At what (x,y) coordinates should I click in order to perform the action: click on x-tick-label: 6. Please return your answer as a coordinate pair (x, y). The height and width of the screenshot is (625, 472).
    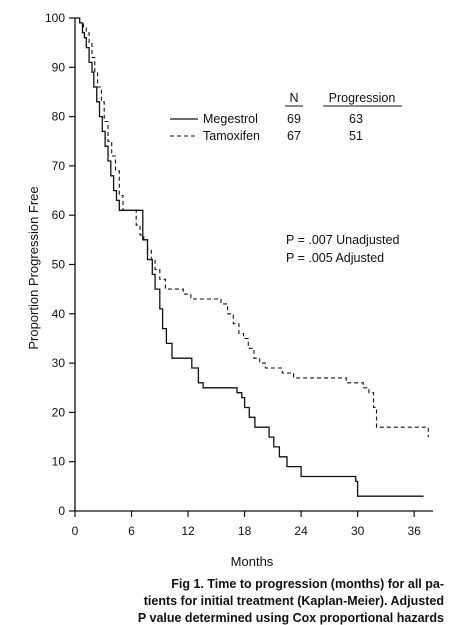
    Looking at the image, I should click on (131, 531).